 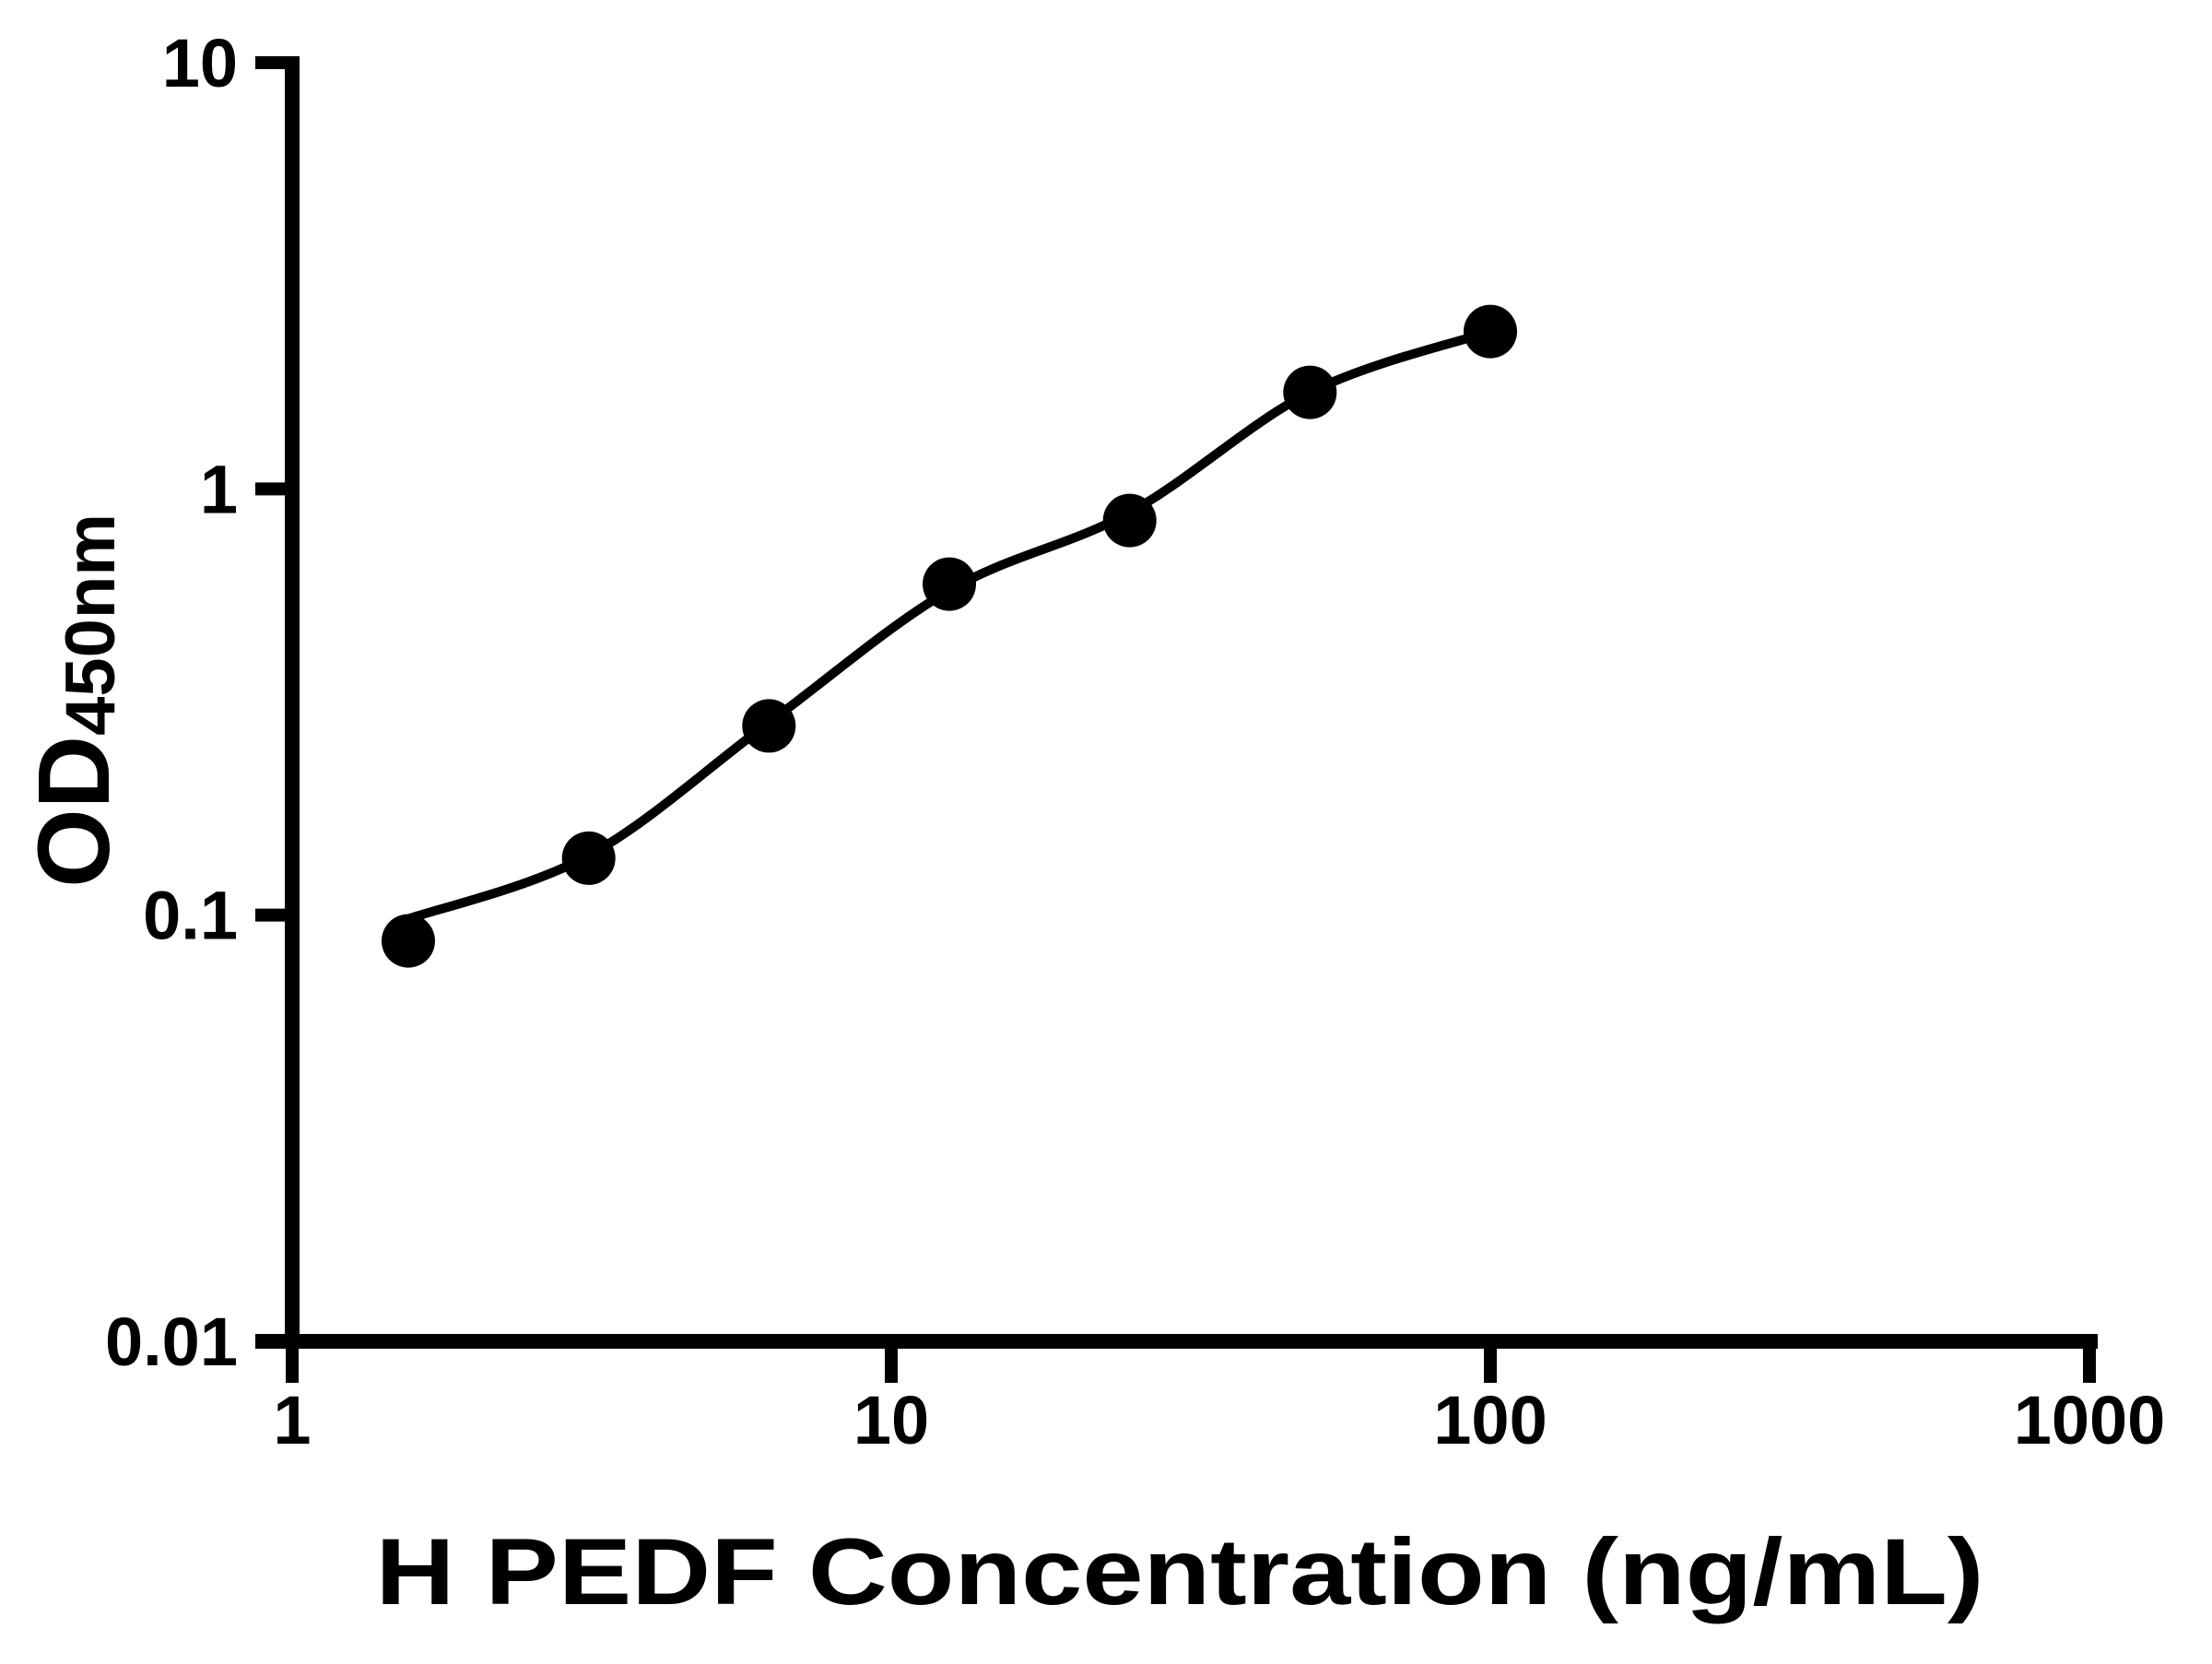 I want to click on x-tick-label: 10, so click(x=891, y=1420).